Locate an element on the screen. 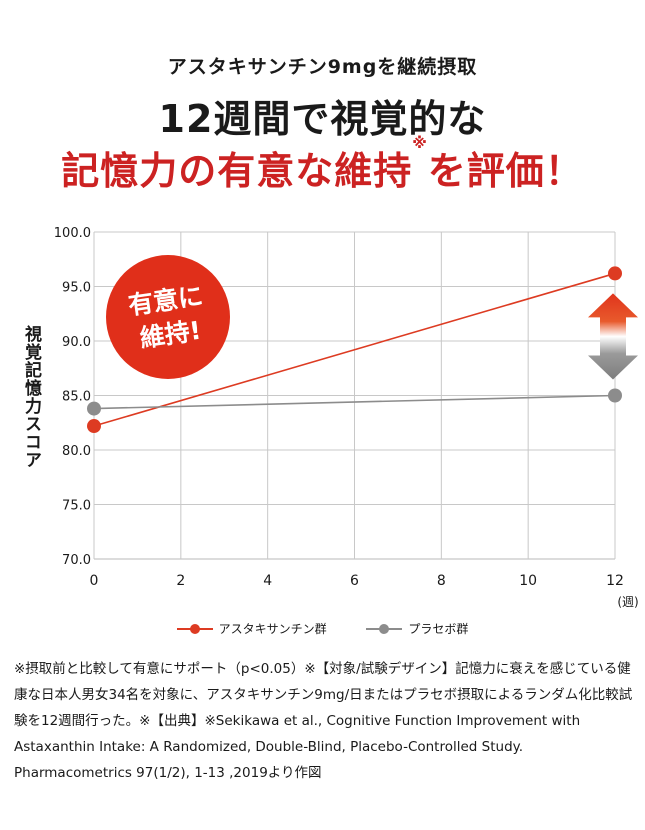  y-axis-label: 視覚記憶力スコア is located at coordinates (31, 397).